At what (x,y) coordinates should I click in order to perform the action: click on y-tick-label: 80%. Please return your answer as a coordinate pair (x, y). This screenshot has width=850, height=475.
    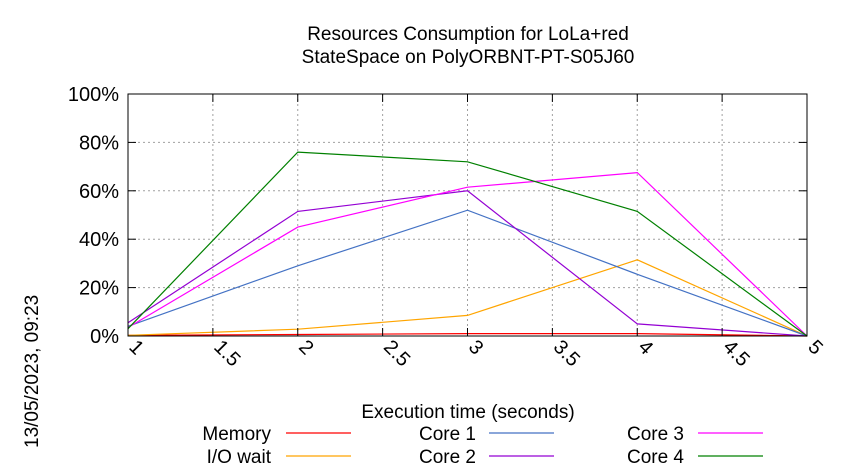
    Looking at the image, I should click on (99, 143).